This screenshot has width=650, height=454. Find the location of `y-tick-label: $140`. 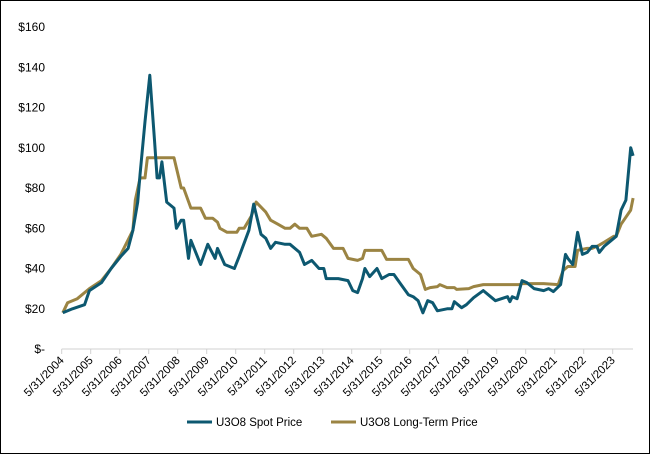

y-tick-label: $140 is located at coordinates (31, 67).